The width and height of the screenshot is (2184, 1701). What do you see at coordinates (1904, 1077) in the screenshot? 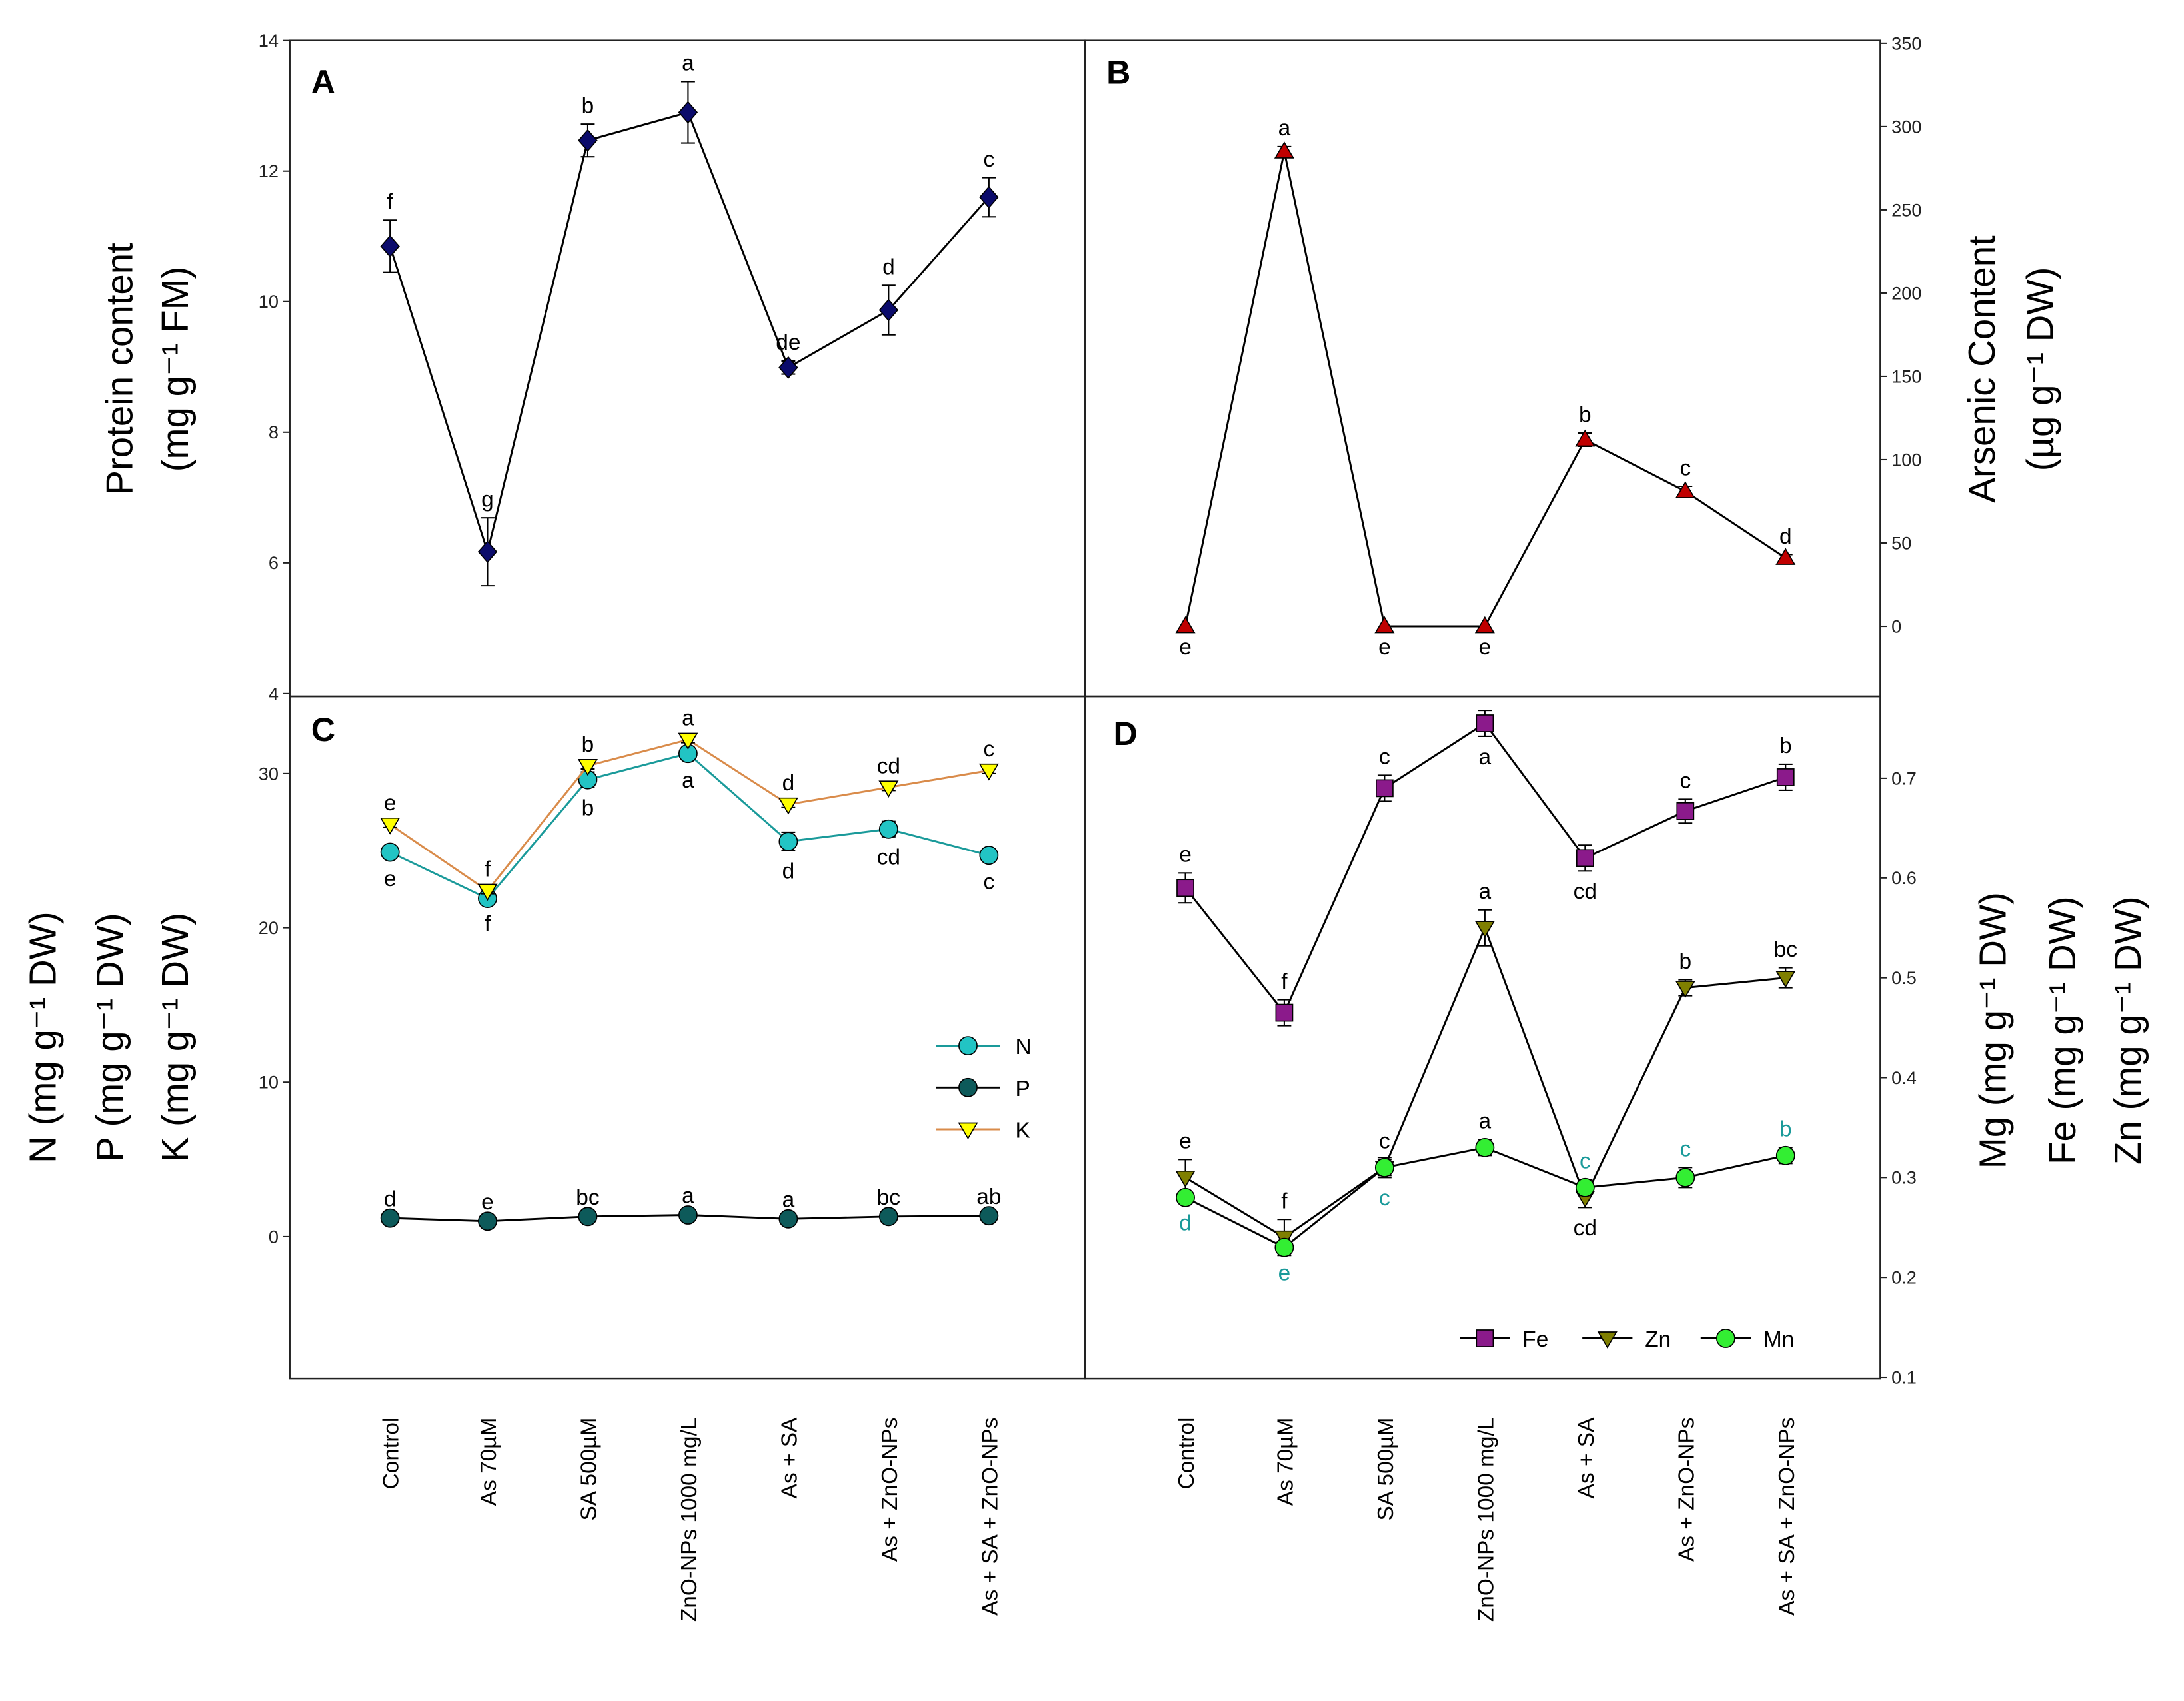
I see `y-tick-label: 0.4` at bounding box center [1904, 1077].